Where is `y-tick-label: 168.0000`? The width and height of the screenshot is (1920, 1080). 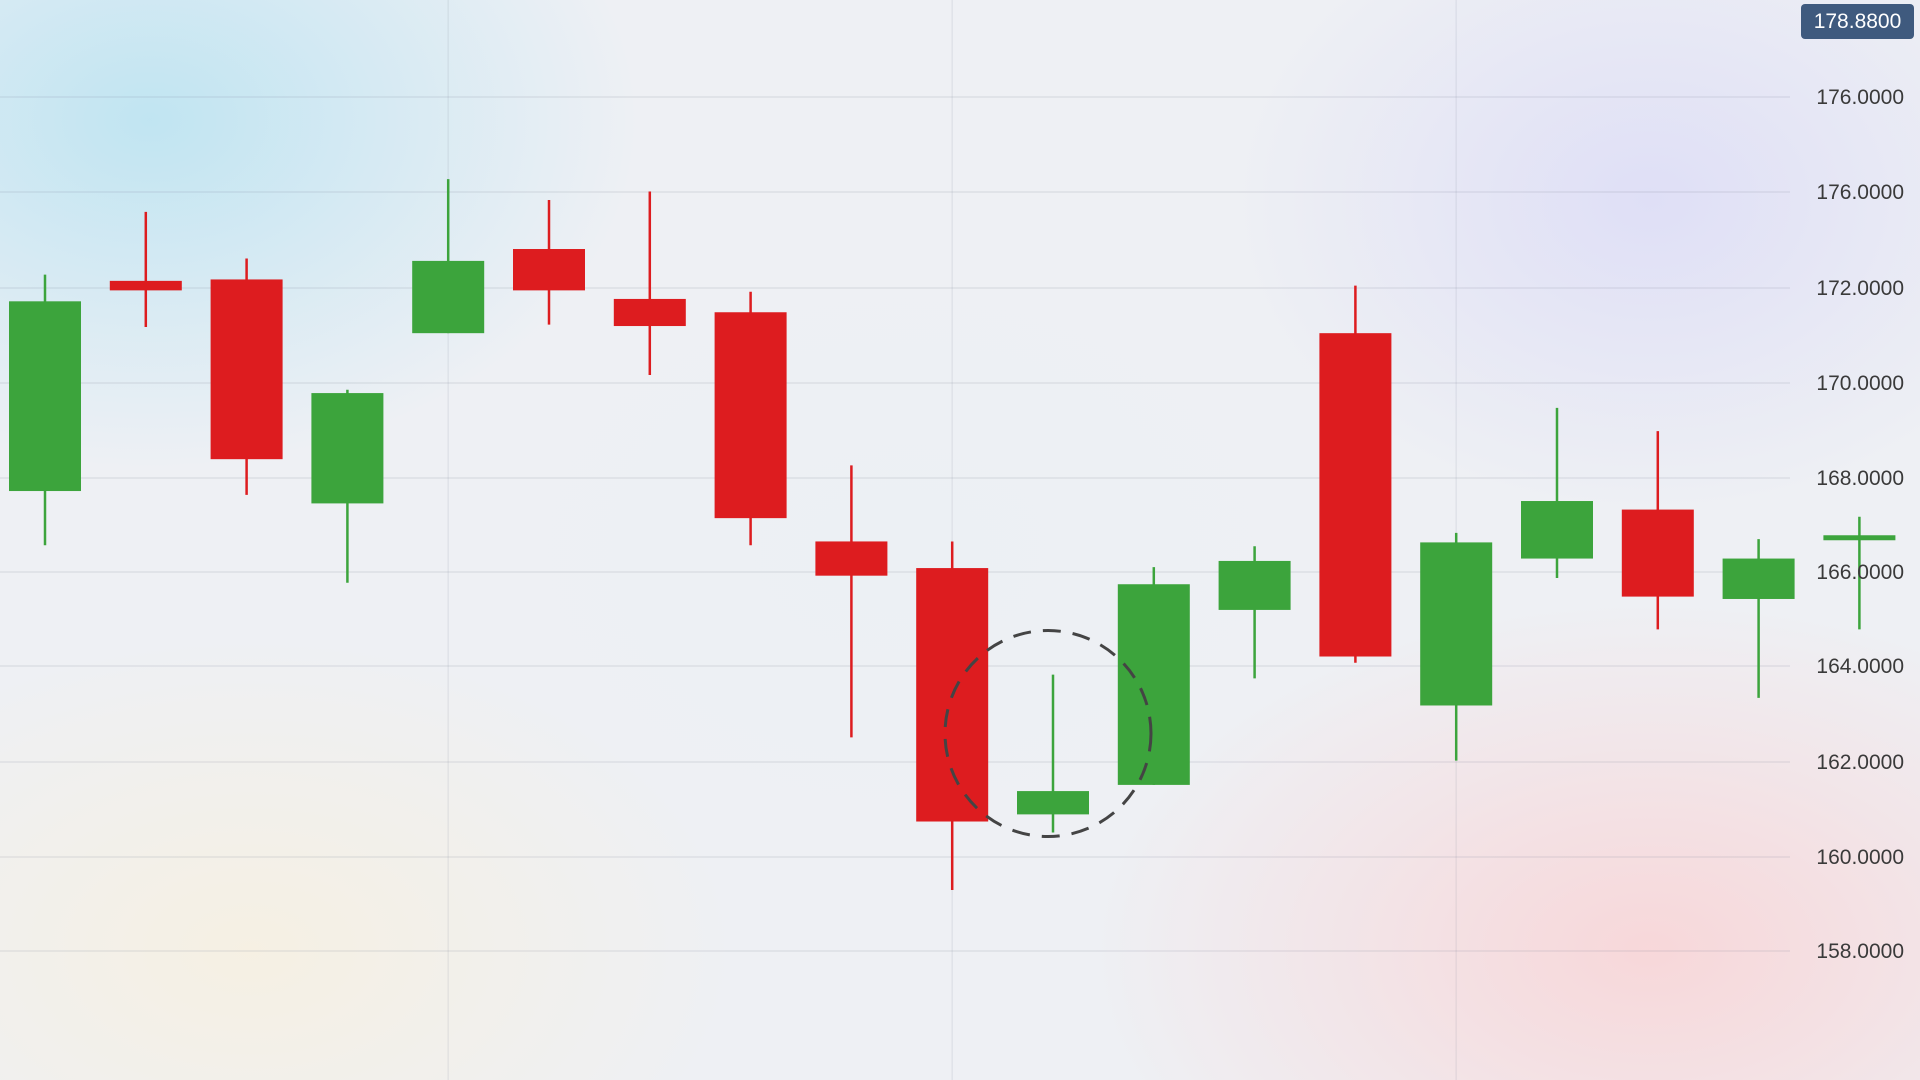 y-tick-label: 168.0000 is located at coordinates (1860, 478).